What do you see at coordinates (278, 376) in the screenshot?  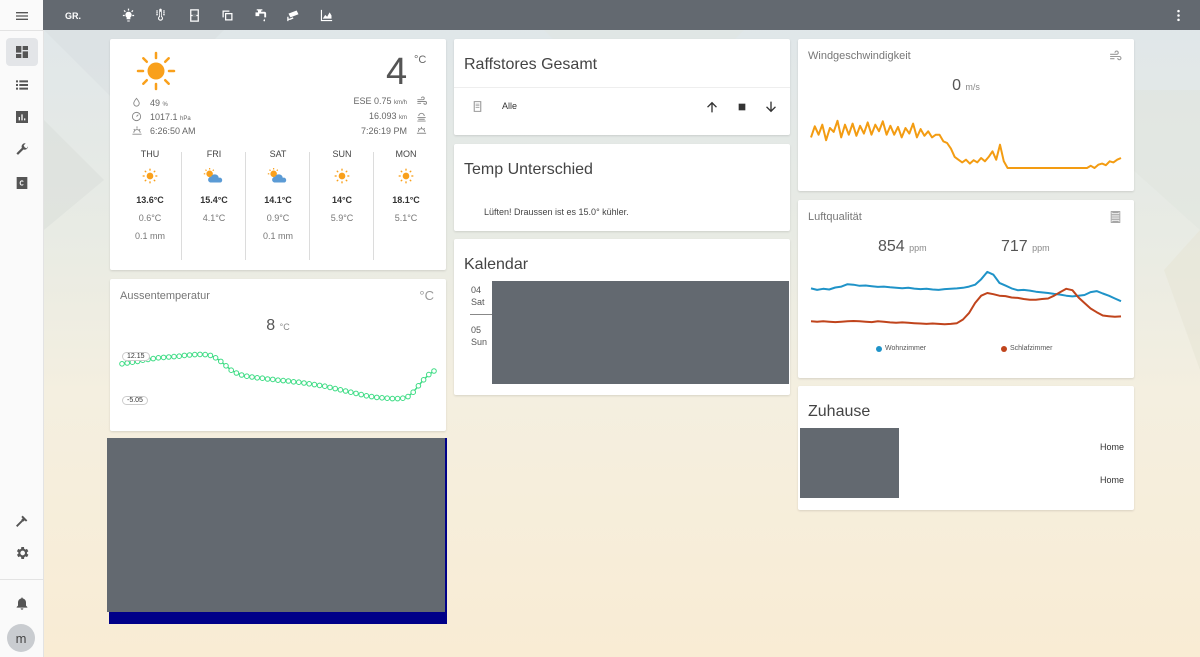 I see `aussen-sparkline` at bounding box center [278, 376].